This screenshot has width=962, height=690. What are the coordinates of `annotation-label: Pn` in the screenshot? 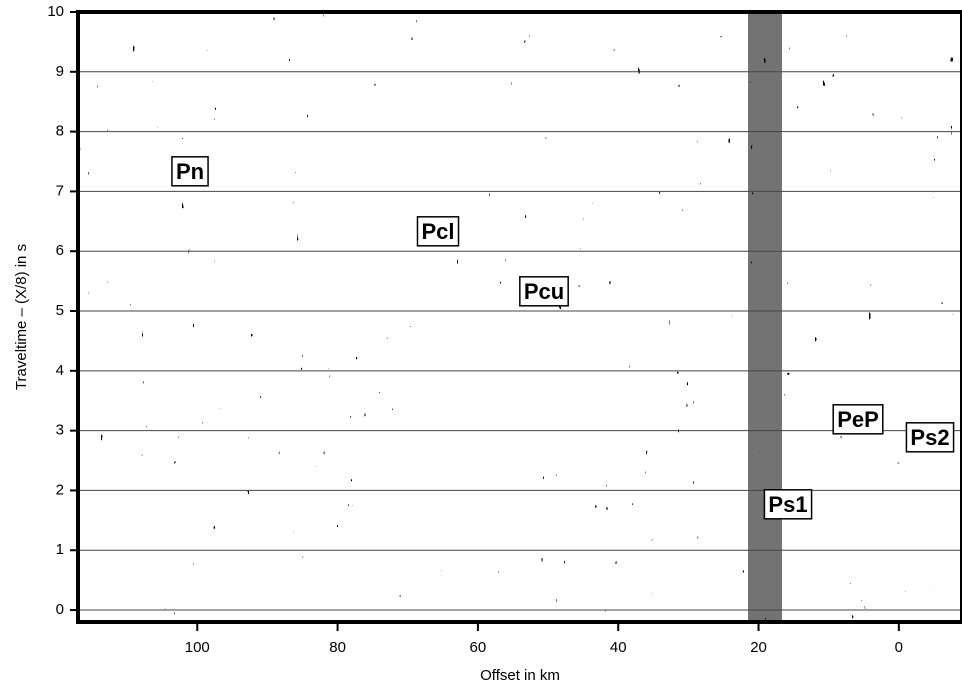 It's located at (190, 171).